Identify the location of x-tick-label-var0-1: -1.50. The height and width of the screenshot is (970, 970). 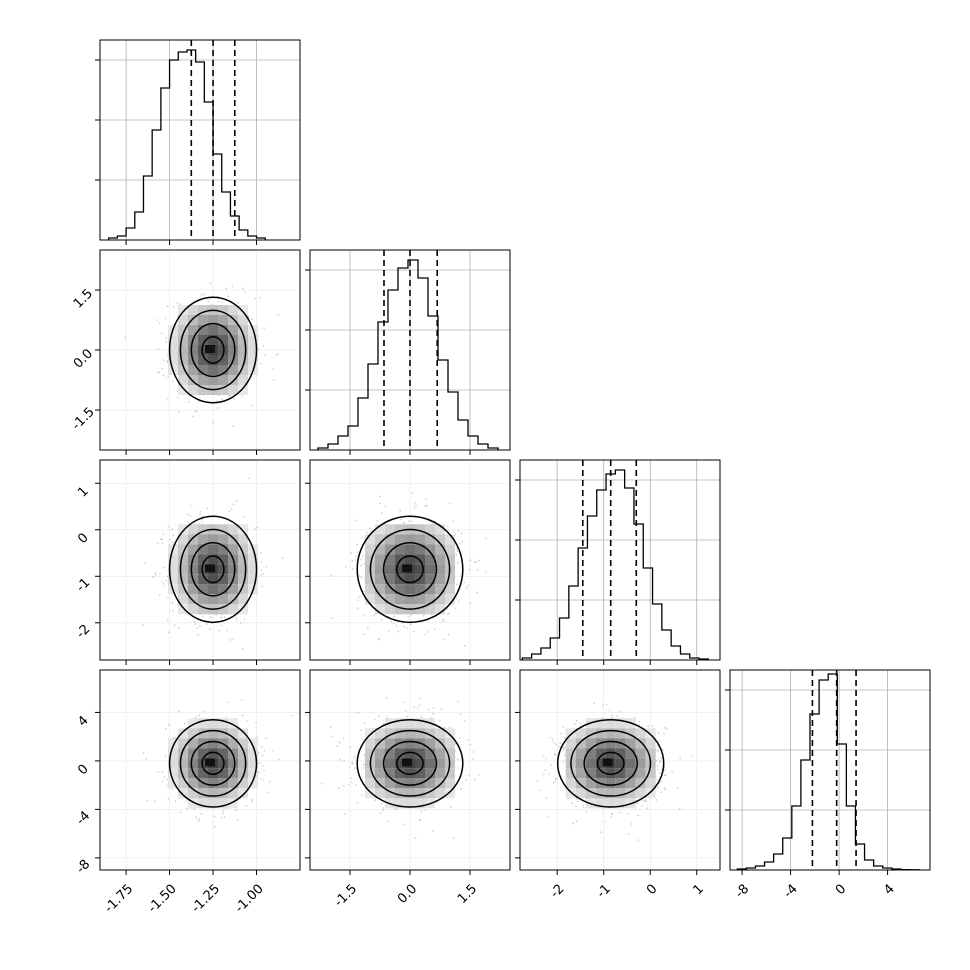
(162, 899).